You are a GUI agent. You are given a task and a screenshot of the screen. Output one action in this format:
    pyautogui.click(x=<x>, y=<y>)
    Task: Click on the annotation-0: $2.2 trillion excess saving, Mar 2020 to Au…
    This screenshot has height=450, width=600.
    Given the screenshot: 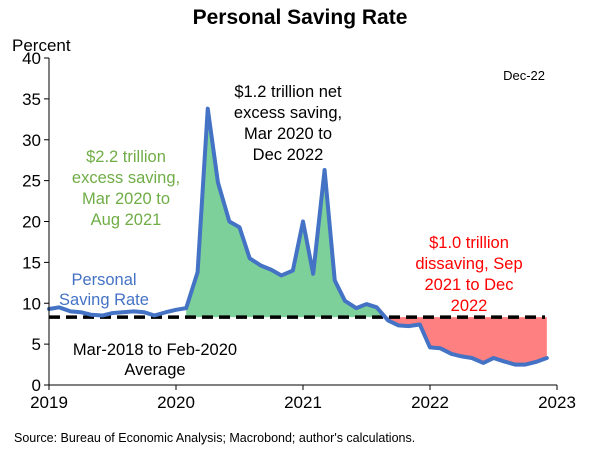 What is the action you would take?
    pyautogui.click(x=126, y=188)
    